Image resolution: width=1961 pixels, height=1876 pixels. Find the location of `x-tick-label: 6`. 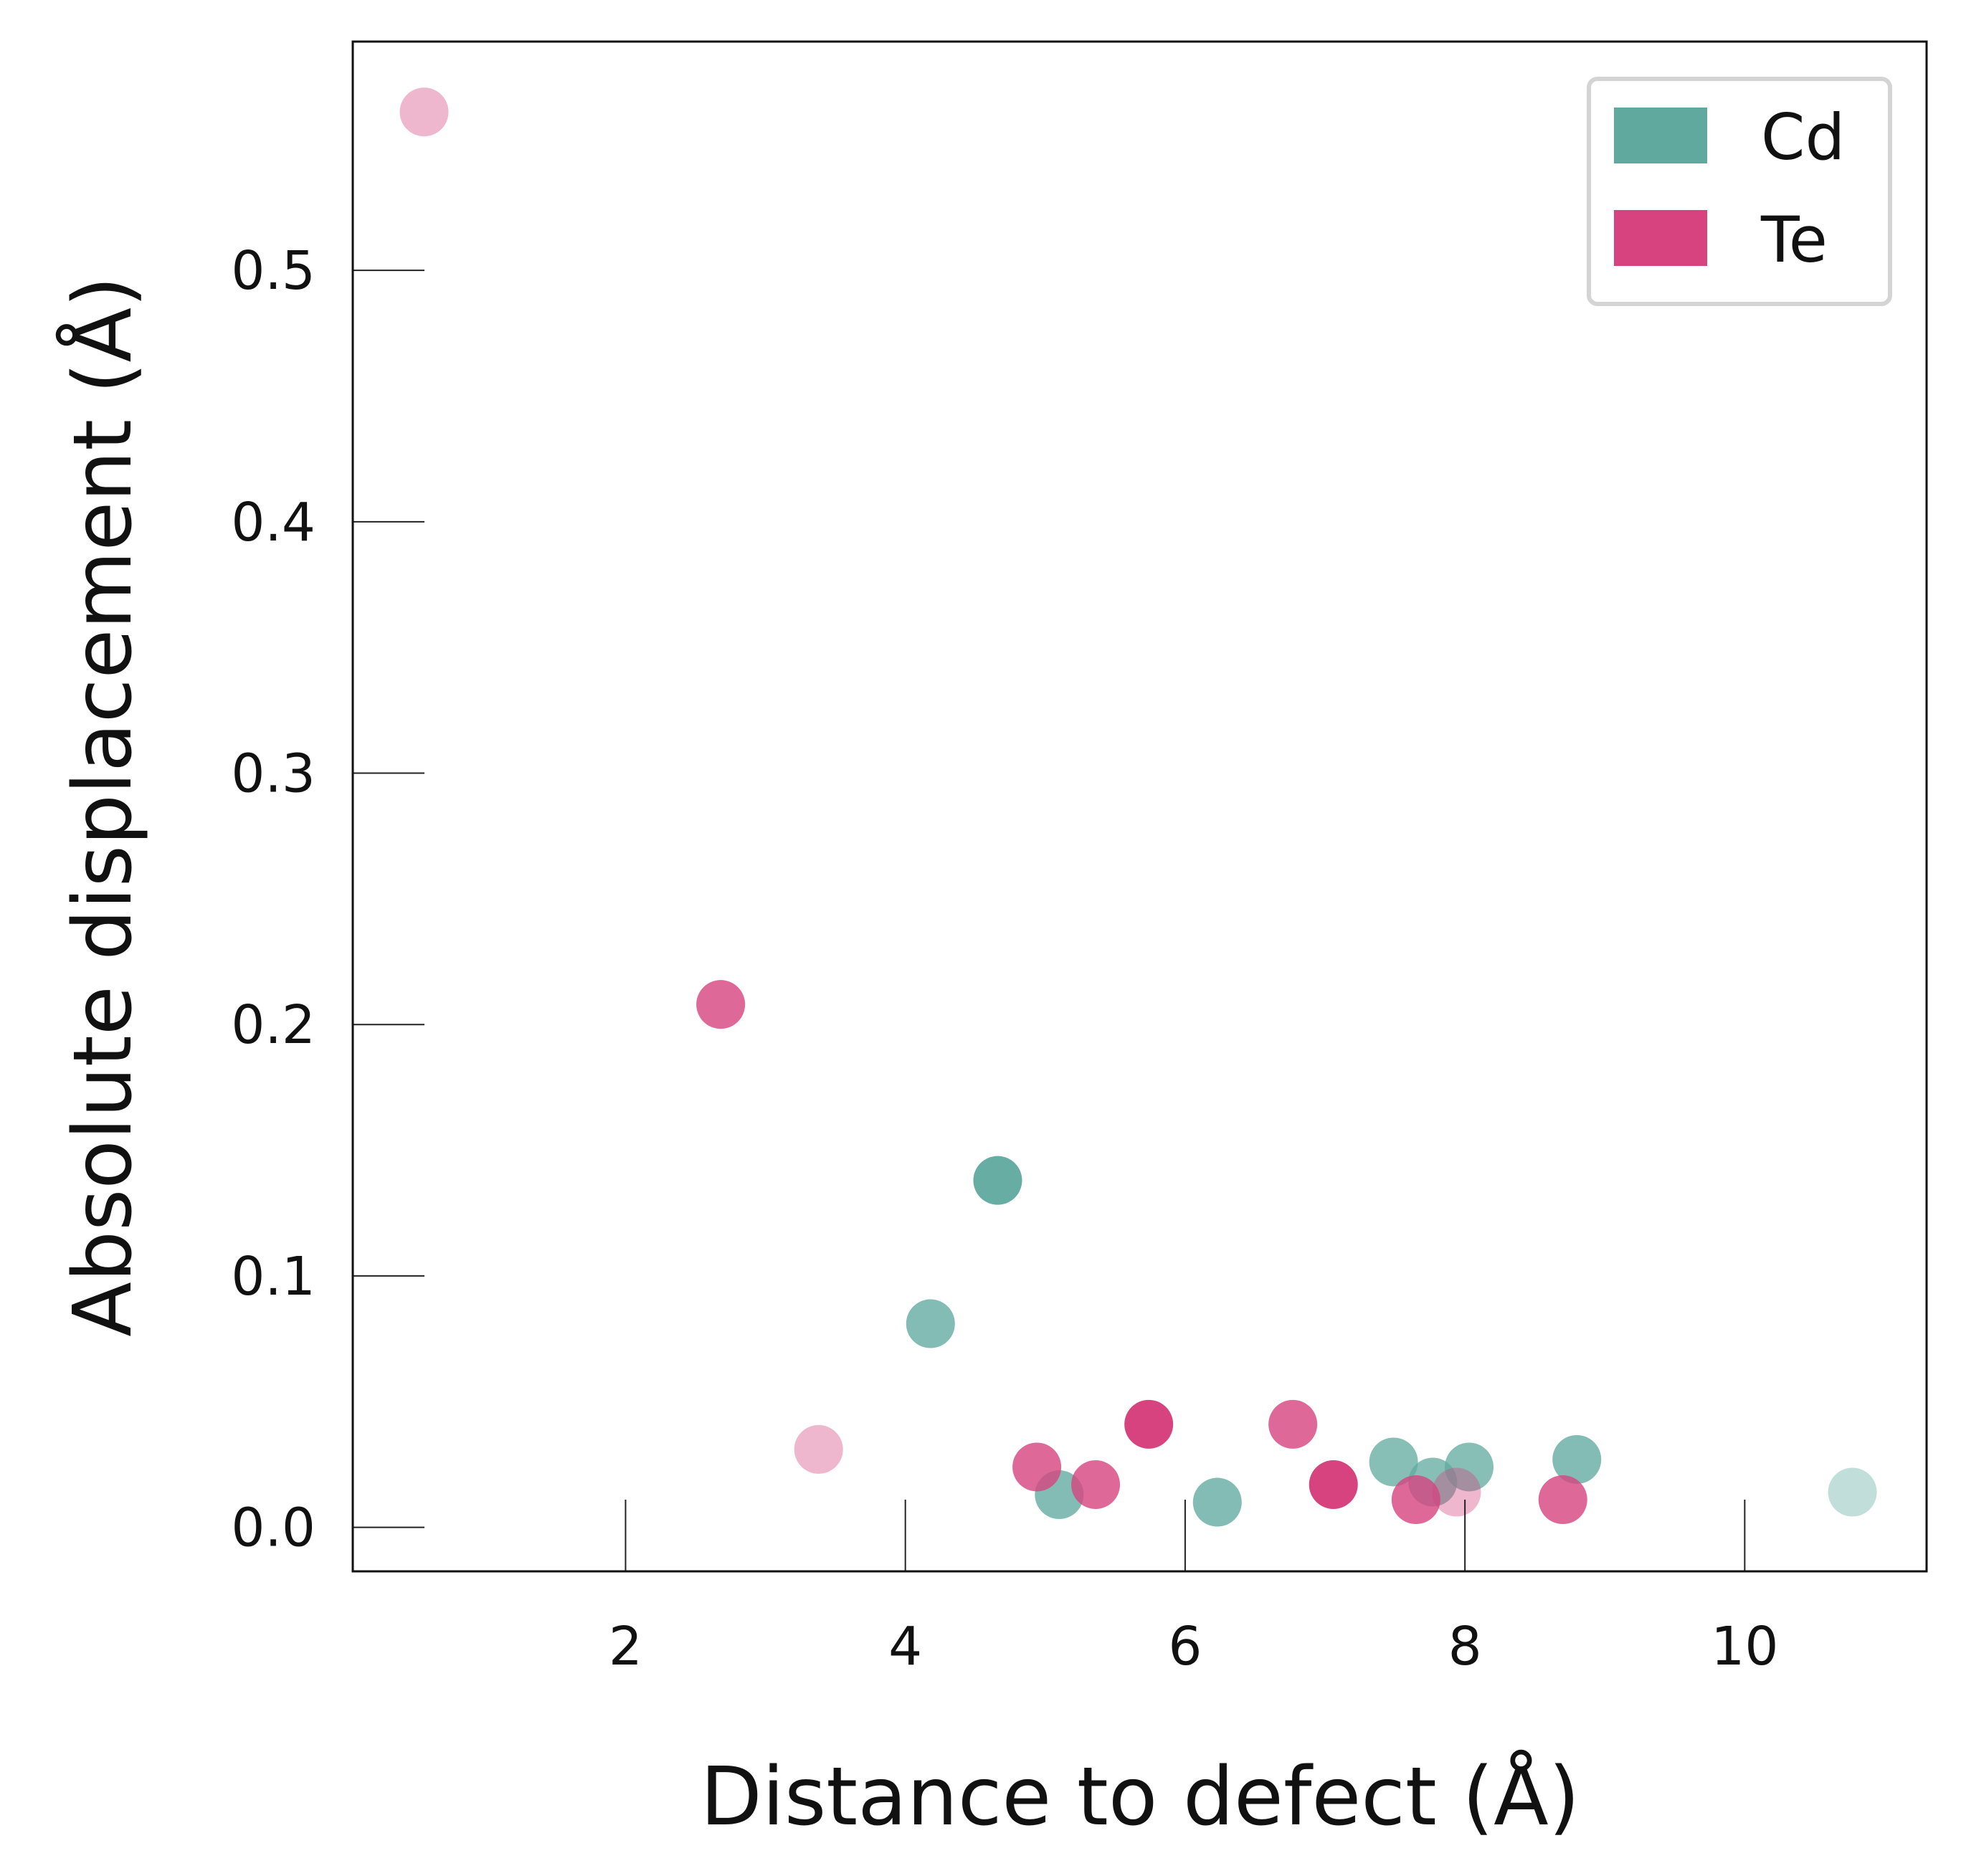

x-tick-label: 6 is located at coordinates (1185, 1646).